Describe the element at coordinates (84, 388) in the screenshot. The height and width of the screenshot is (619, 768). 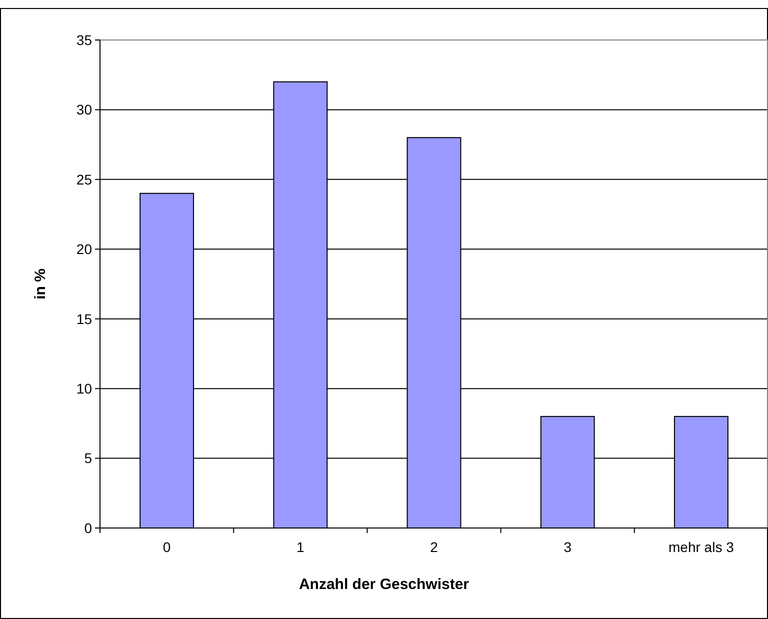
I see `y-tick-label: 10` at that location.